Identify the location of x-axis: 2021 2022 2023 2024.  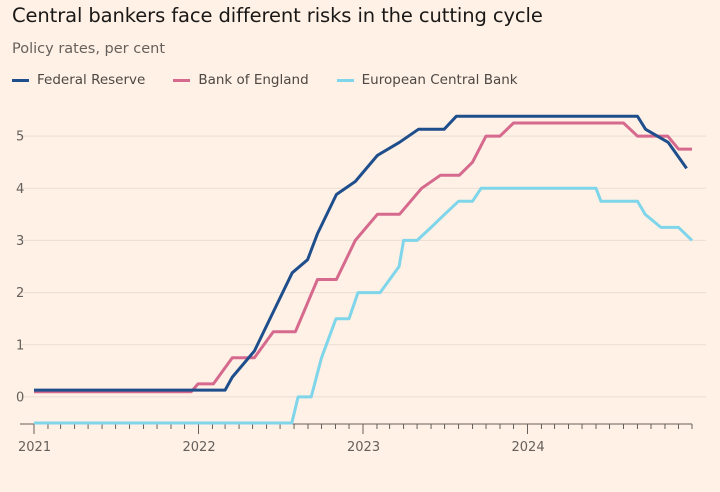
(355, 439).